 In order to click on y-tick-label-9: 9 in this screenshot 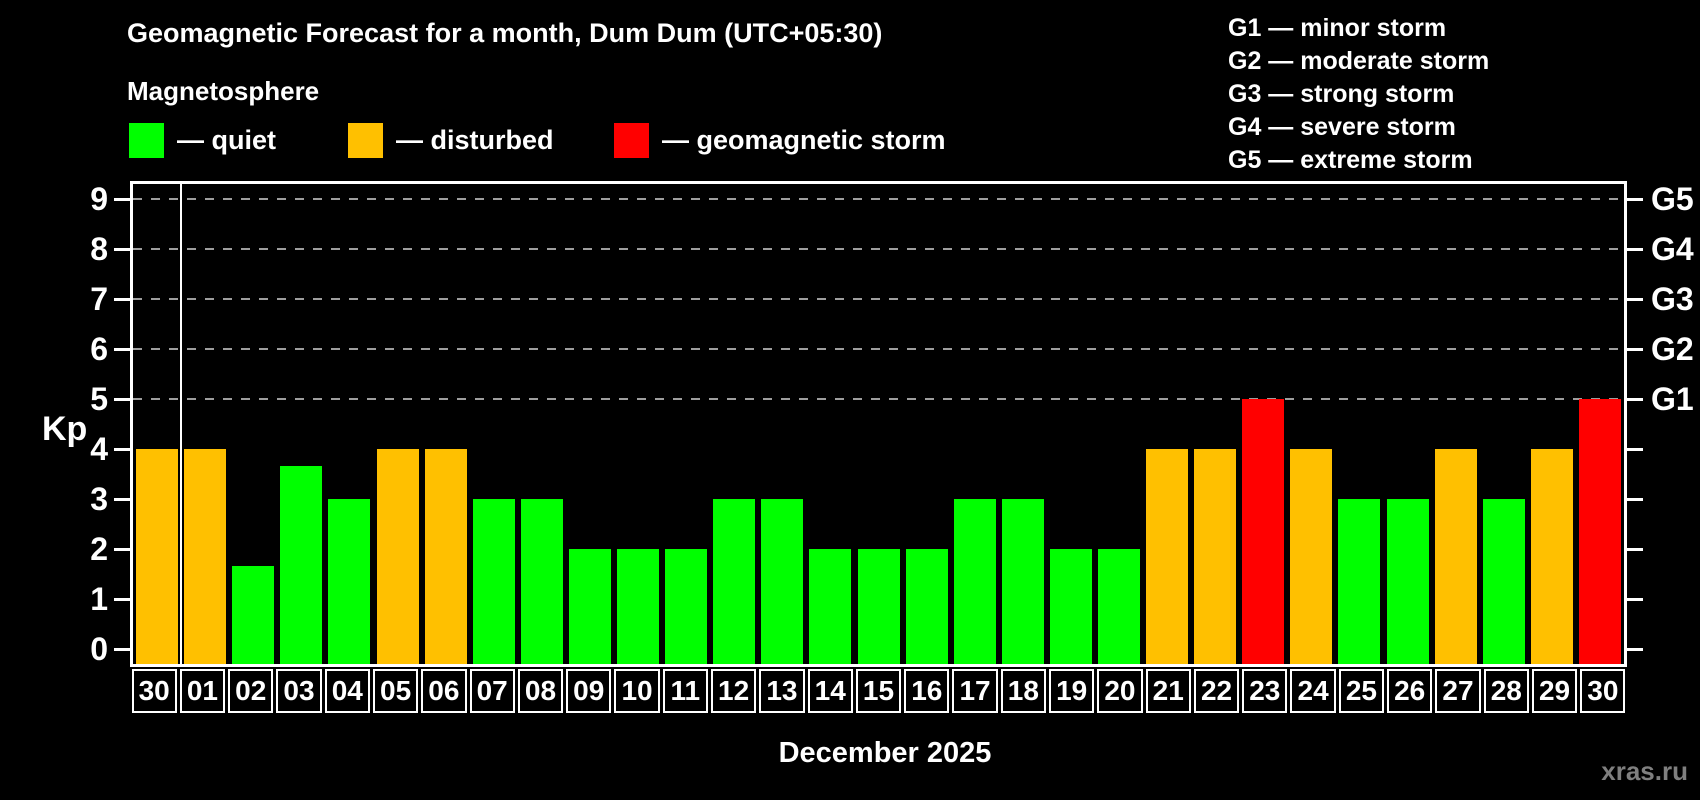, I will do `click(99, 199)`.